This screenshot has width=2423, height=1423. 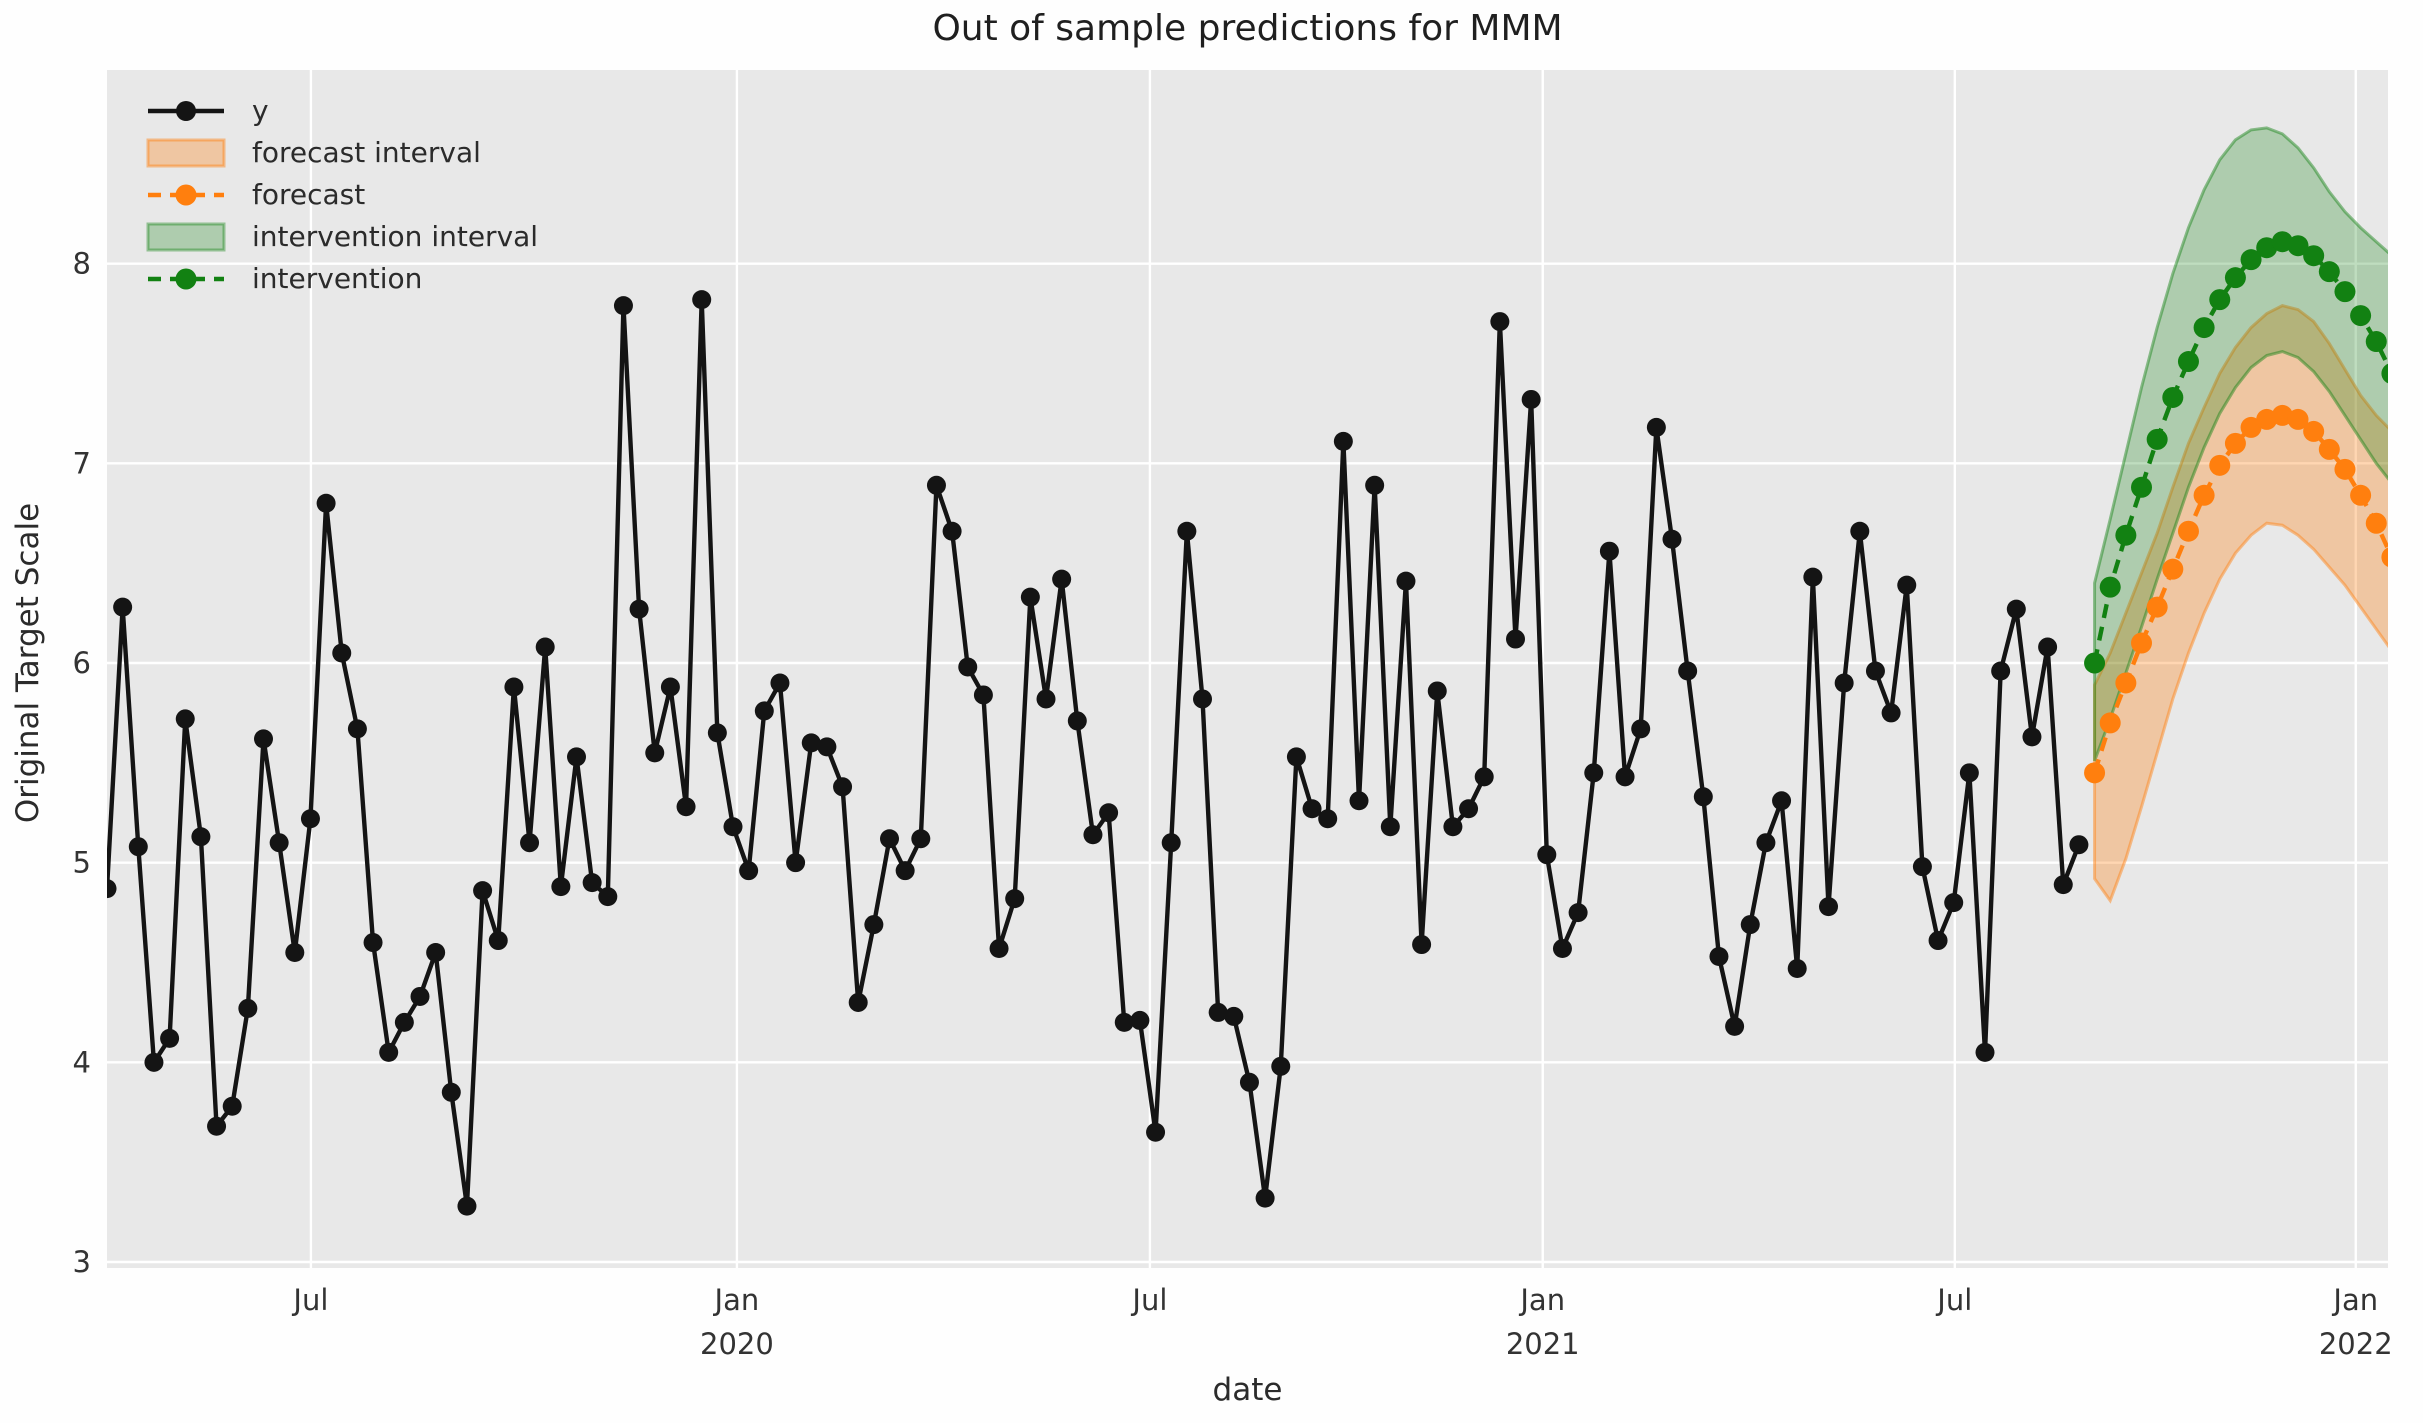 I want to click on forecast-interval, so click(x=2240, y=604).